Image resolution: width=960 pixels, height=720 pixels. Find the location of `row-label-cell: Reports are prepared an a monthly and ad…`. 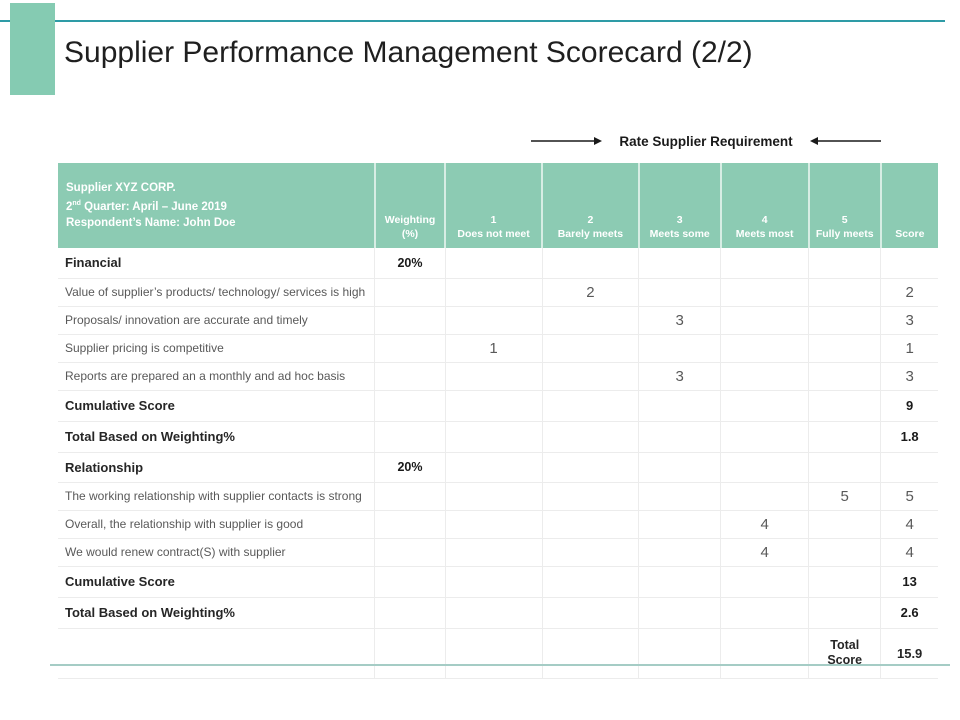

row-label-cell: Reports are prepared an a monthly and ad… is located at coordinates (216, 376).